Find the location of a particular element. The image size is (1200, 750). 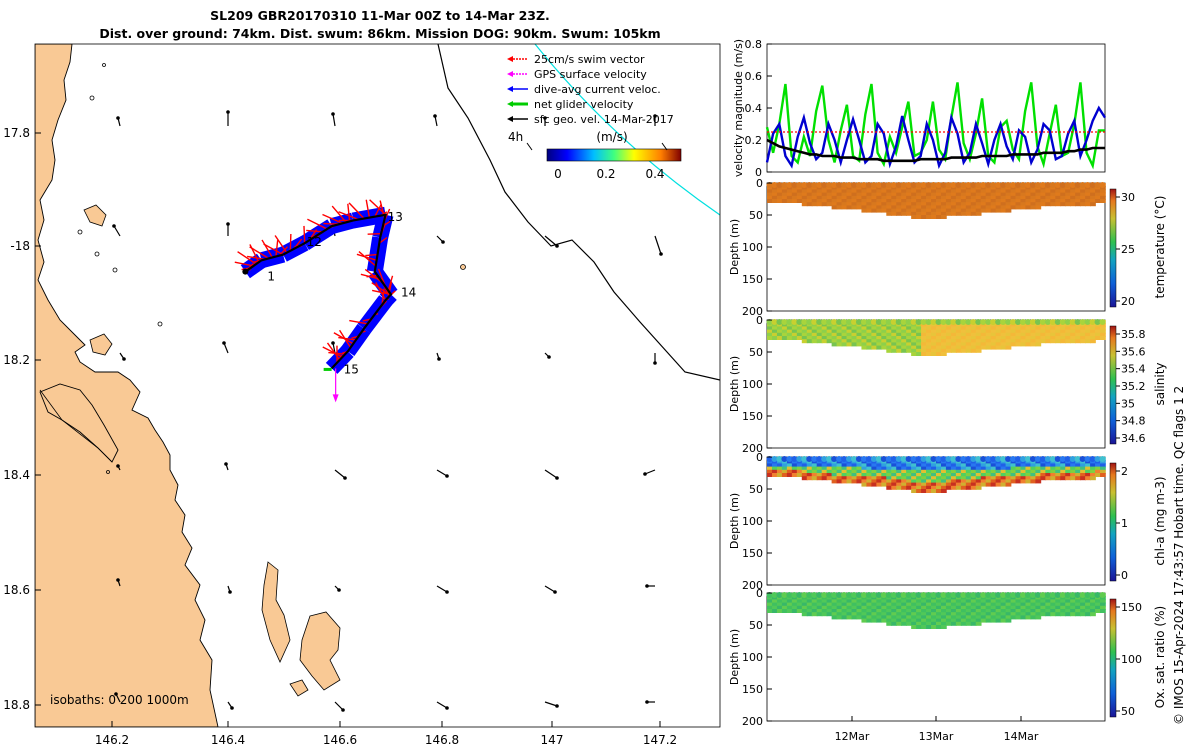

swim-vector is located at coordinates (345, 338).